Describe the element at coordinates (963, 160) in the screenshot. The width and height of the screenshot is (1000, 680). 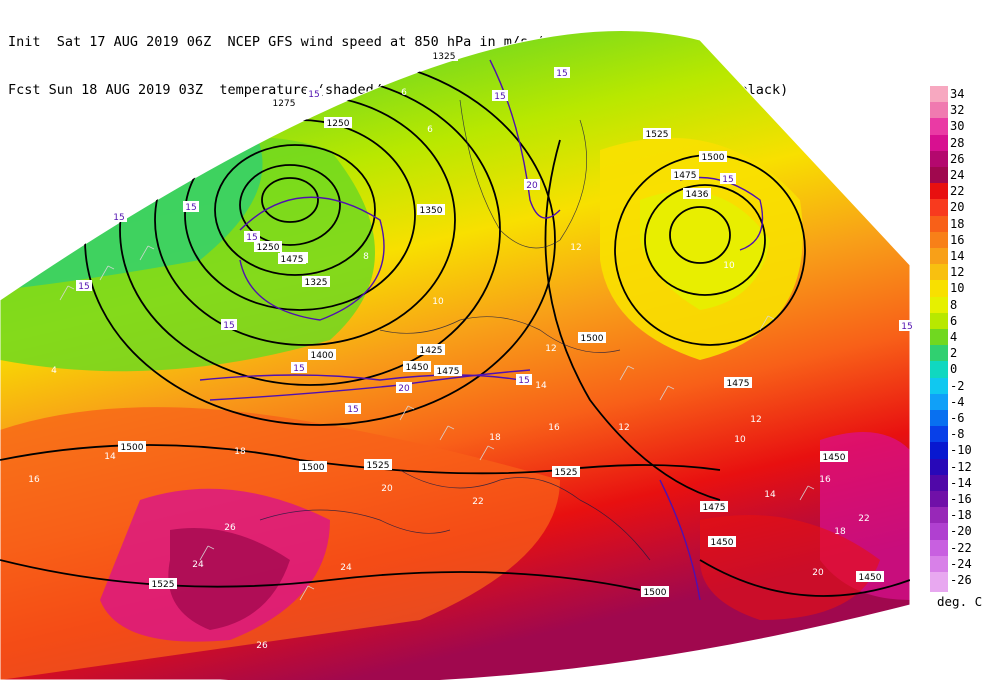
I see `legend-entry: 26` at that location.